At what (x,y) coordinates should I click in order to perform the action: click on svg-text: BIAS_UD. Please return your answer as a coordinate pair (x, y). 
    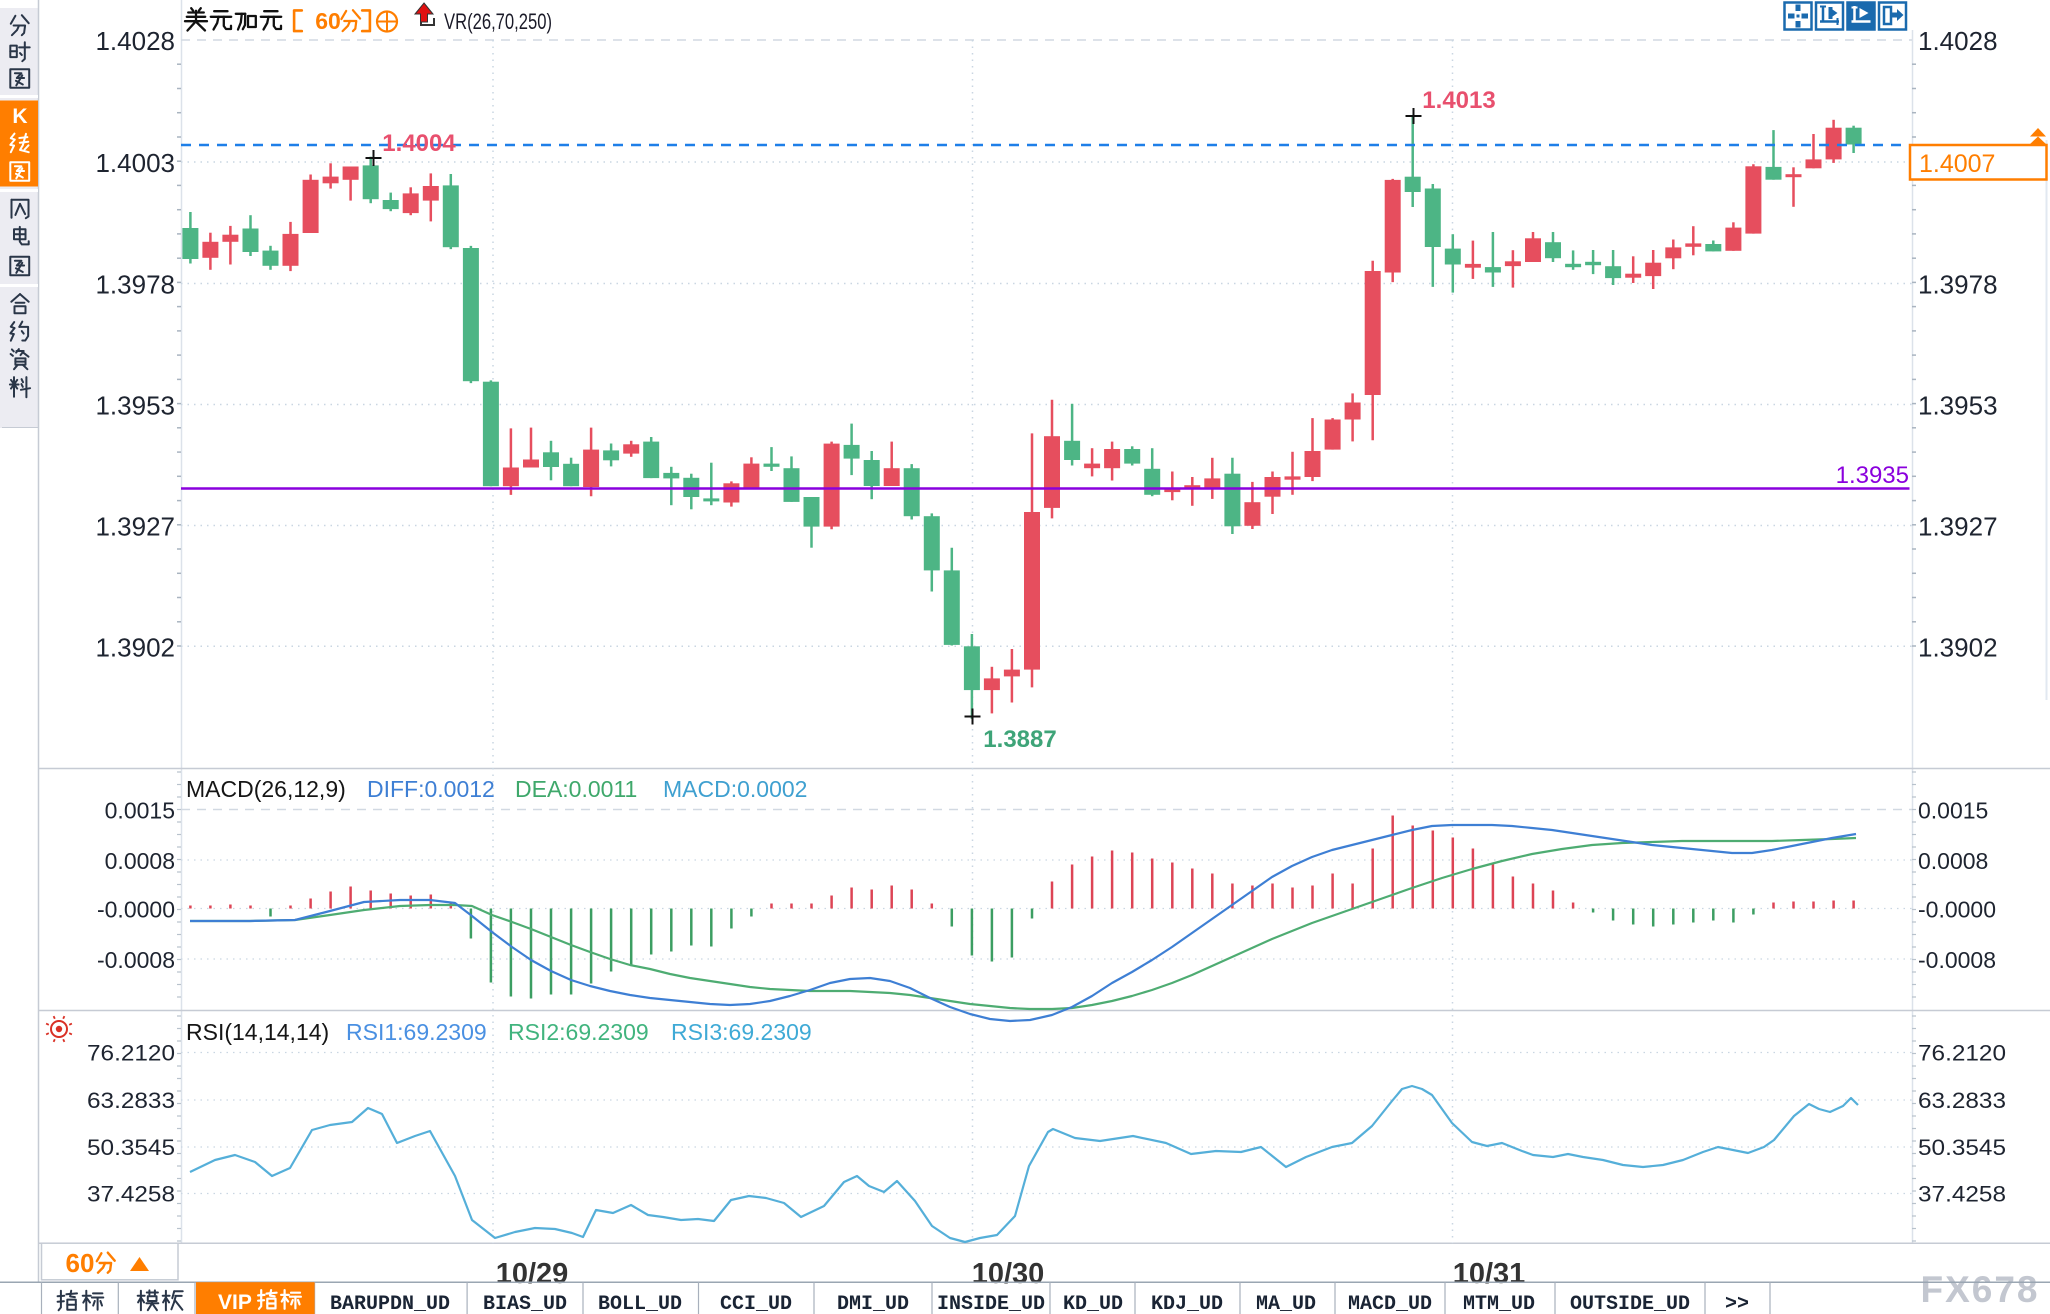
    Looking at the image, I should click on (525, 1303).